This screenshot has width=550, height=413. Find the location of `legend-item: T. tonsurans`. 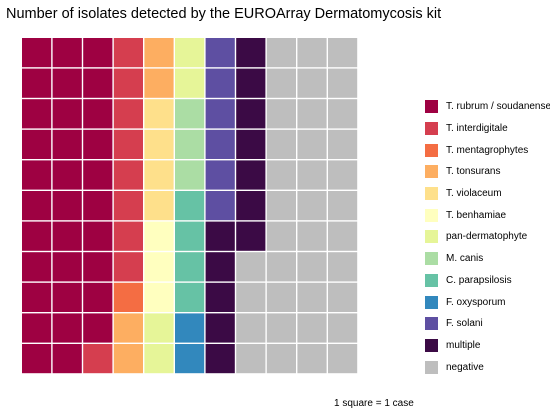

legend-item: T. tonsurans is located at coordinates (487, 172).